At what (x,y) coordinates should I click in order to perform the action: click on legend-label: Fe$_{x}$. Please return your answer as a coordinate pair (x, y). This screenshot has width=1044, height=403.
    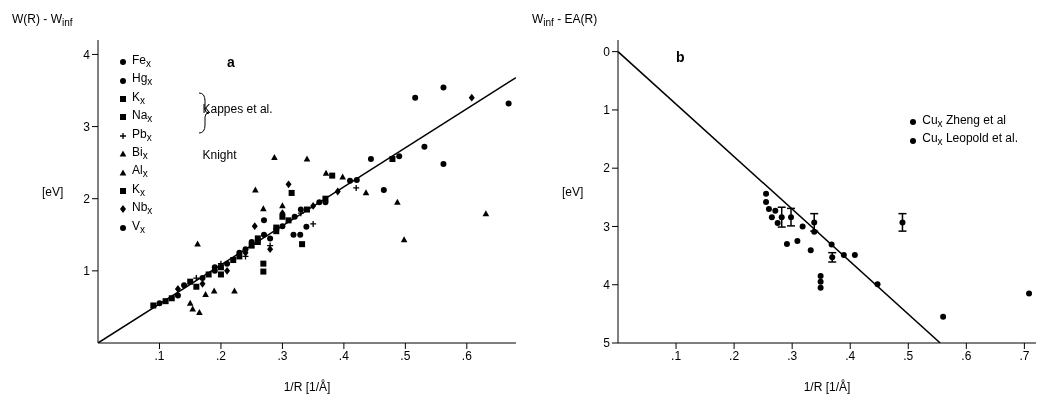
    Looking at the image, I should click on (142, 62).